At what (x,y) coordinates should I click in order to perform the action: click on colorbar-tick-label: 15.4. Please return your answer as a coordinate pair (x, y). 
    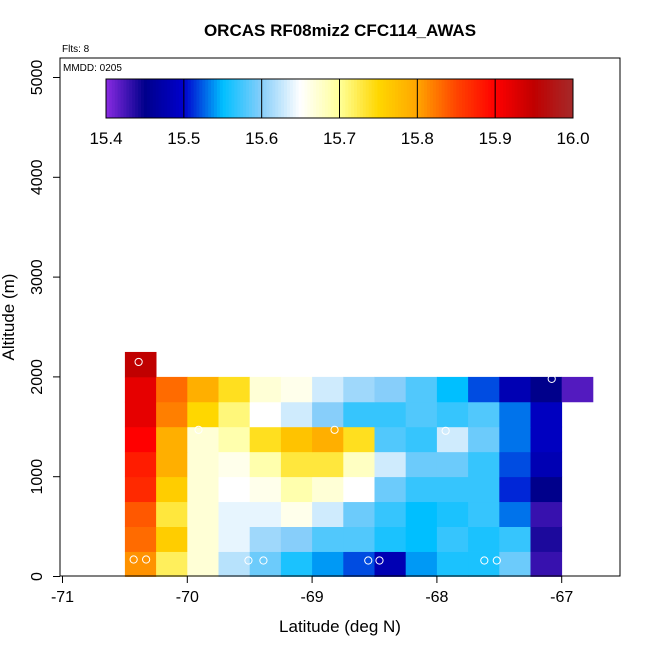
    Looking at the image, I should click on (105, 138).